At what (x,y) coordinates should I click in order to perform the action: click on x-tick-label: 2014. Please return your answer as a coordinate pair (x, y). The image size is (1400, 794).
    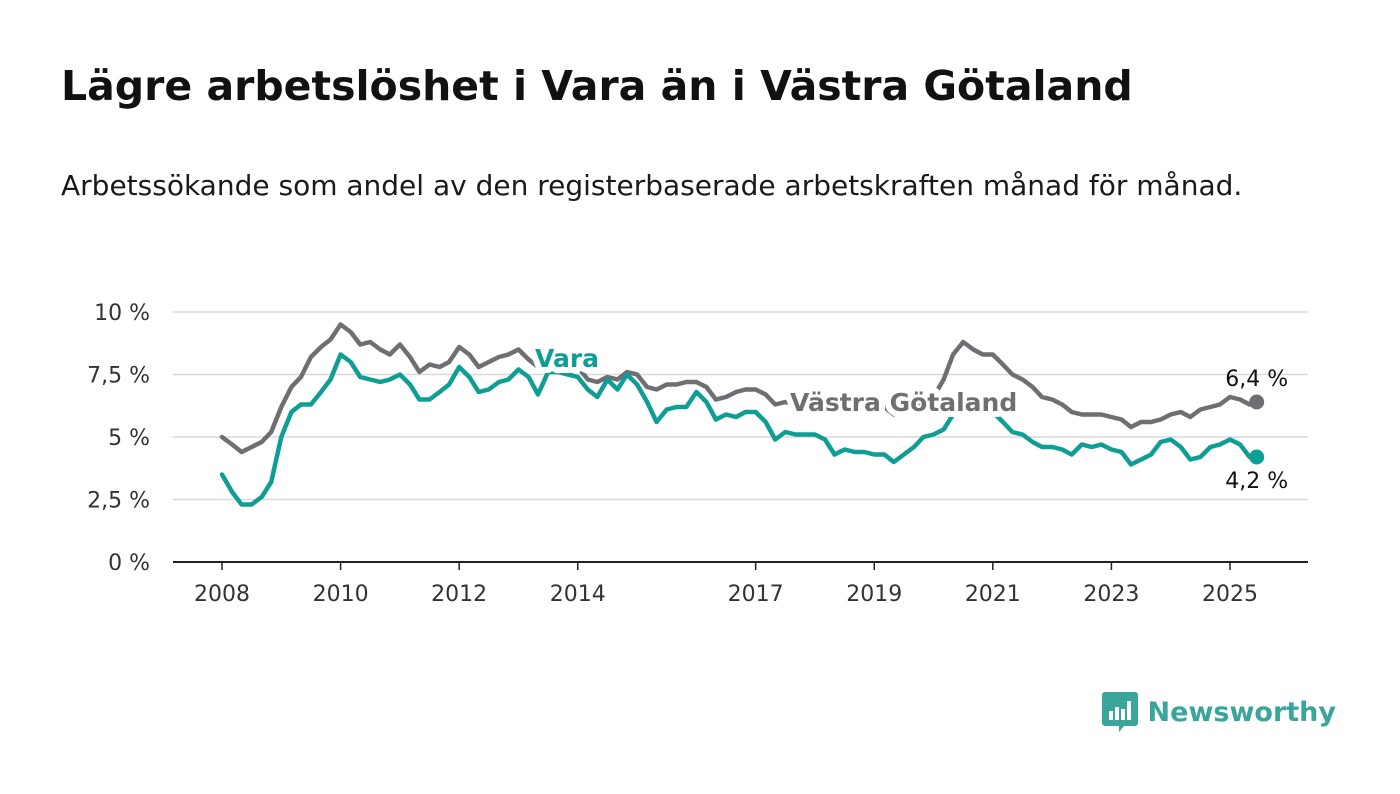
    Looking at the image, I should click on (578, 594).